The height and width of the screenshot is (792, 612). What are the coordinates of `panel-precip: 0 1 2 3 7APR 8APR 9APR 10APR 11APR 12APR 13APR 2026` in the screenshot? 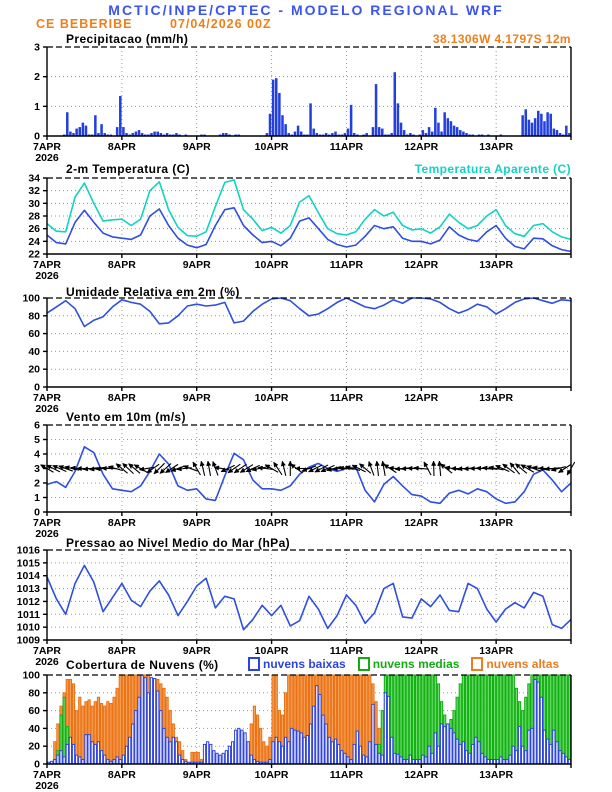 It's located at (302, 103).